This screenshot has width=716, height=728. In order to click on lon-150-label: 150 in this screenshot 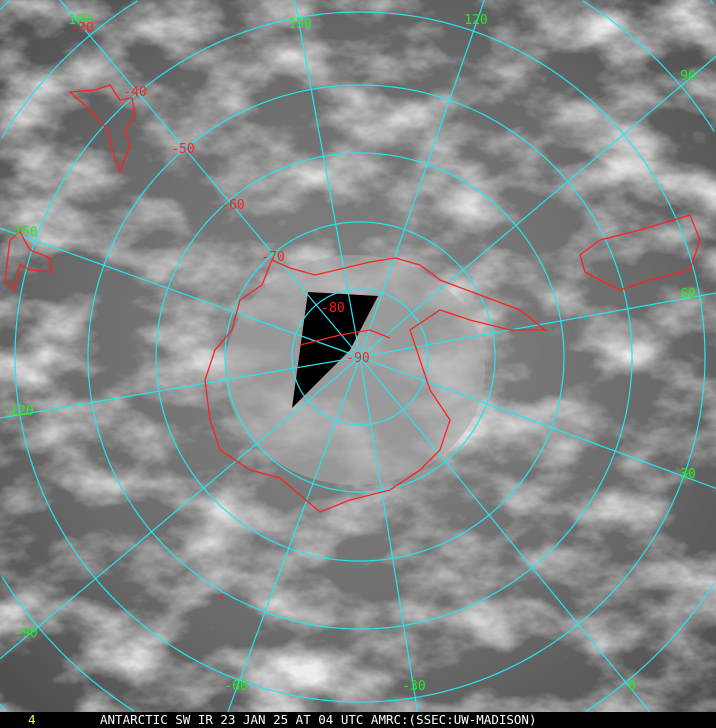, I will do `click(299, 24)`.